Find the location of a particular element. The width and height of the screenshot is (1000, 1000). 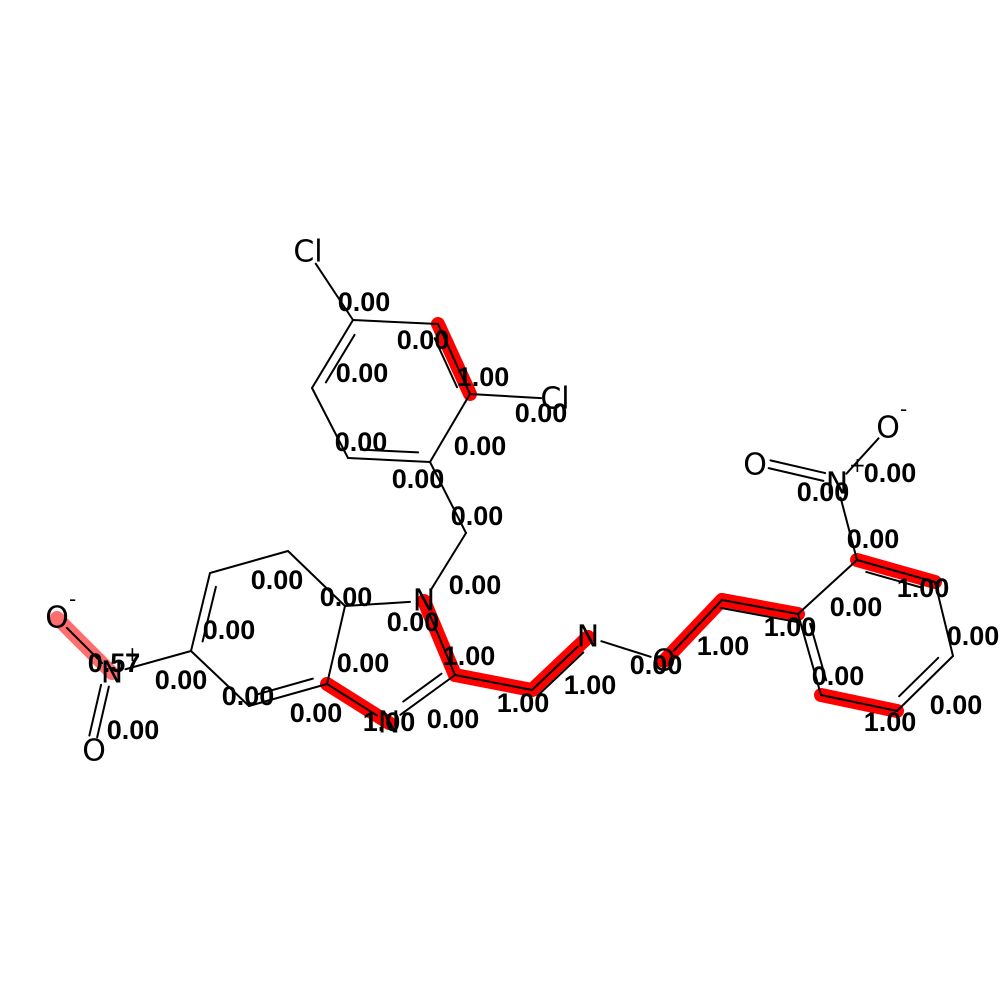

atom-n: N+ is located at coordinates (846, 477).